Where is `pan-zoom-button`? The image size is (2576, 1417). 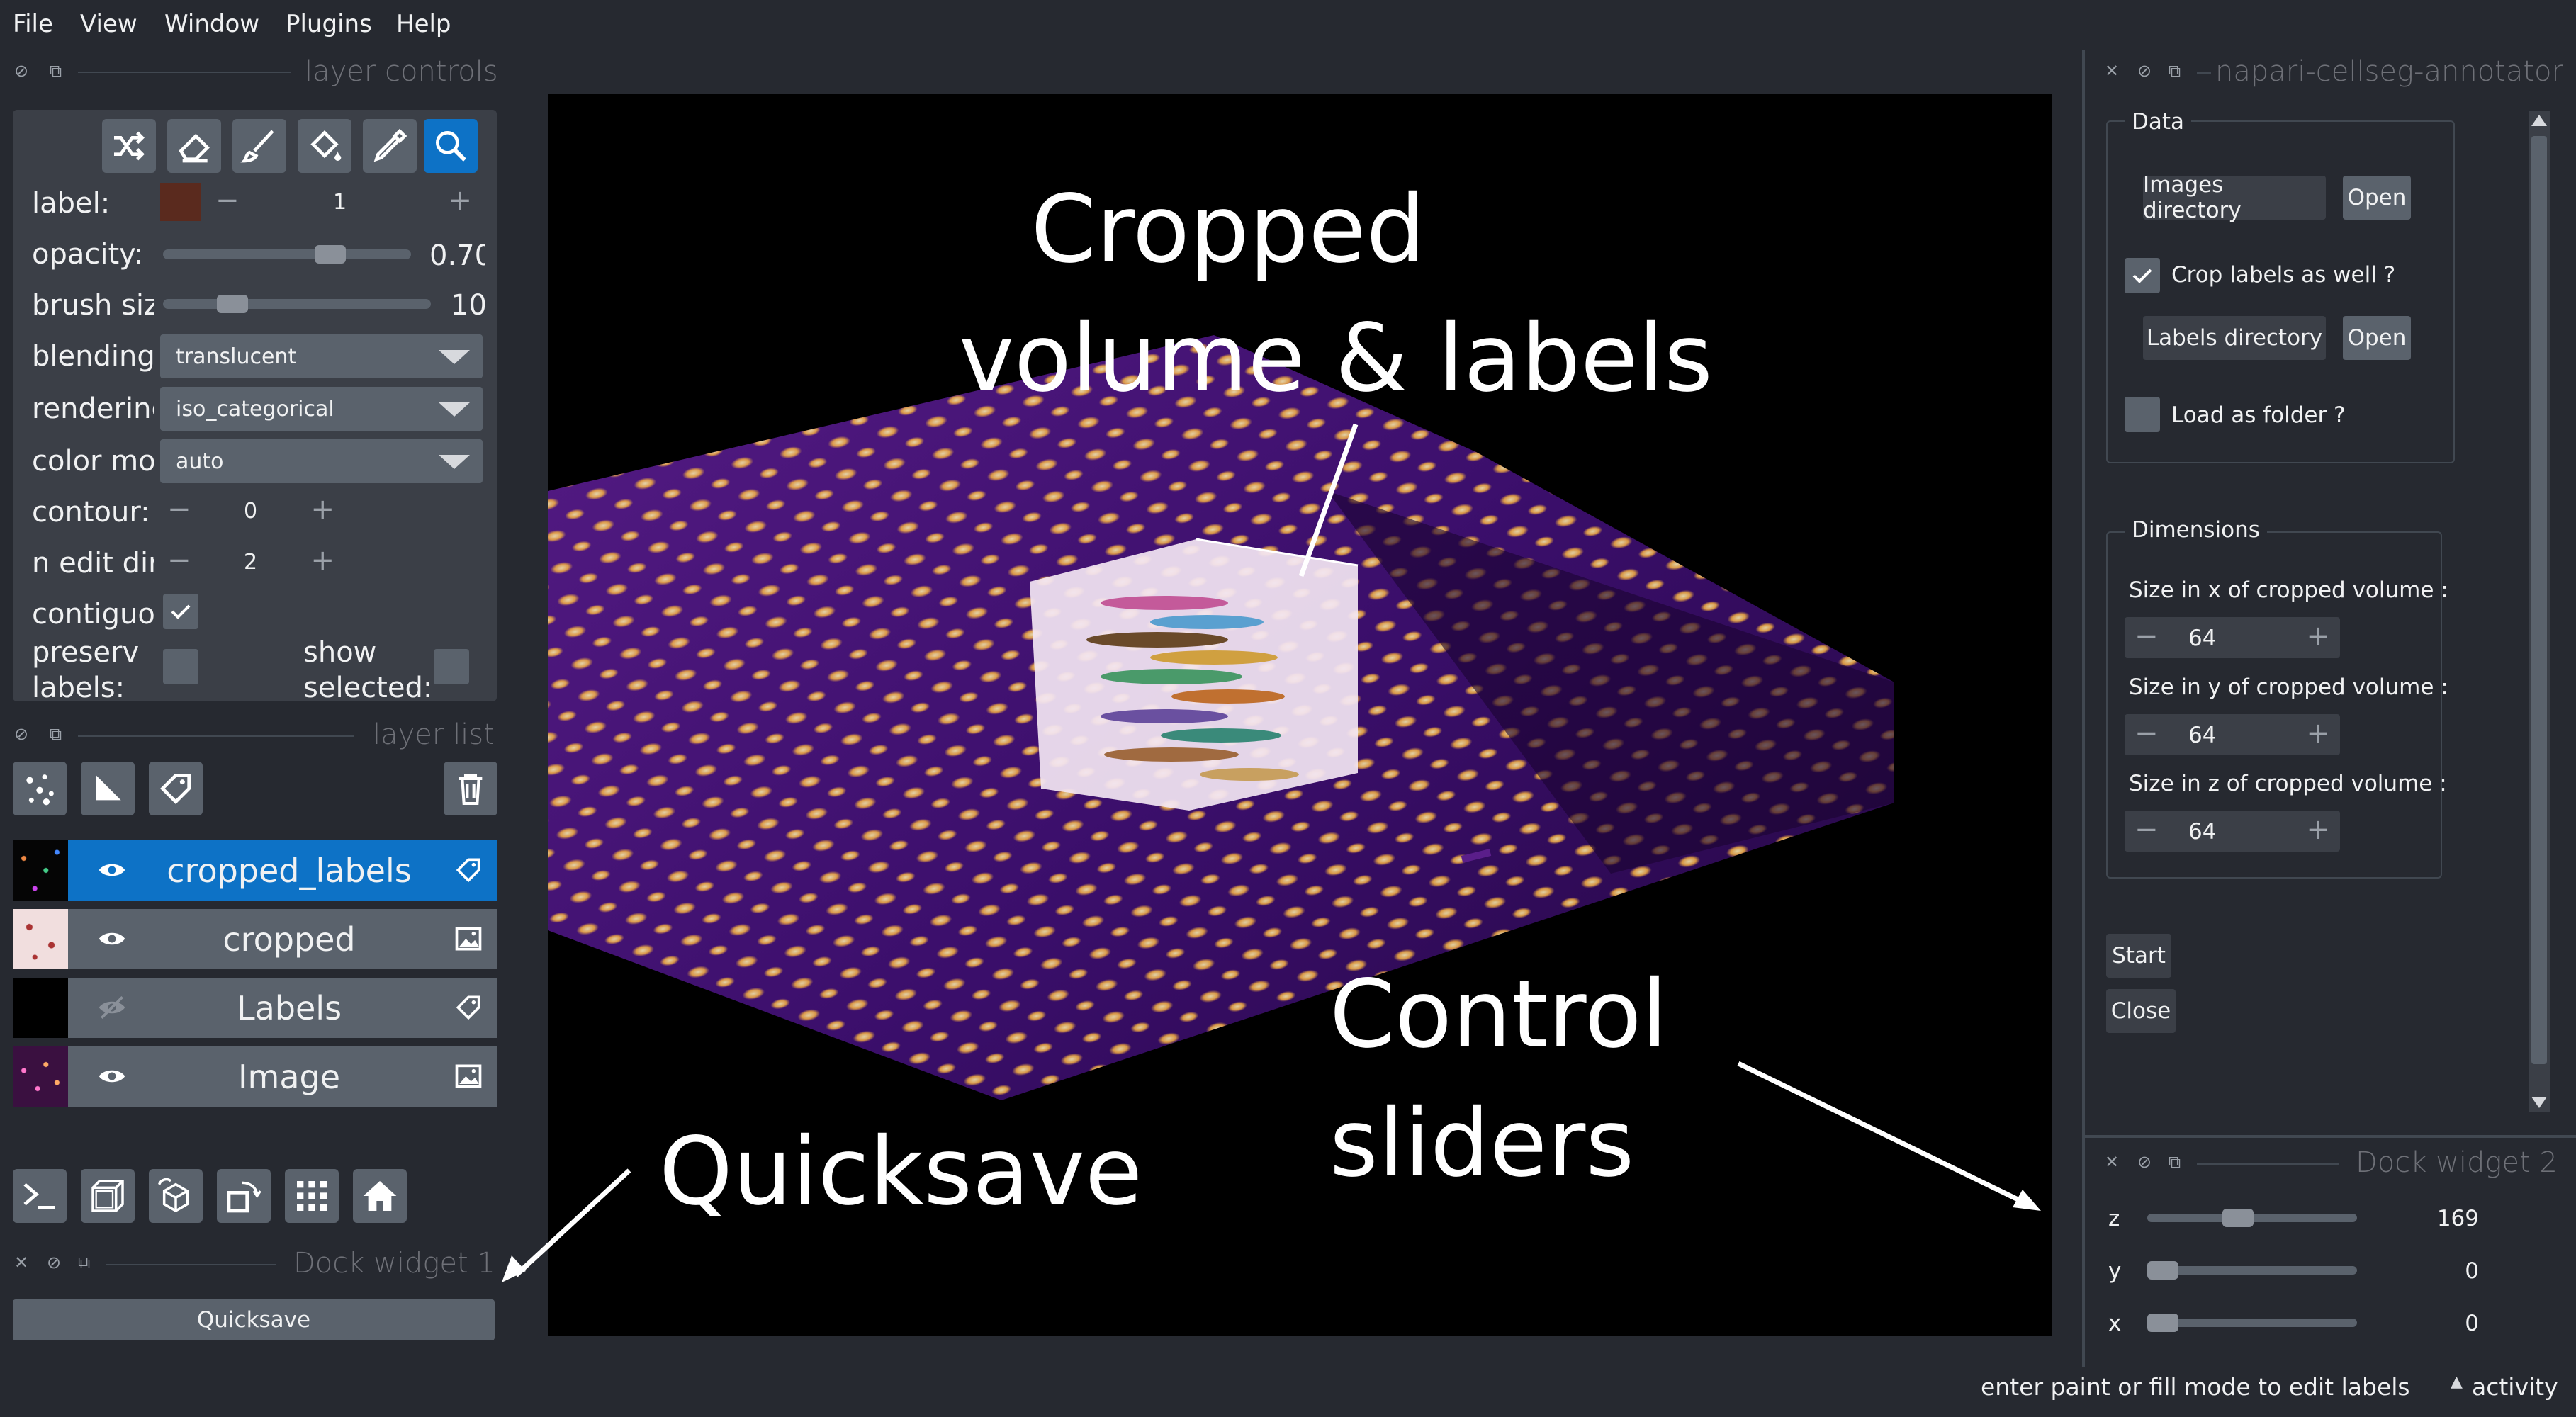
pan-zoom-button is located at coordinates (451, 146).